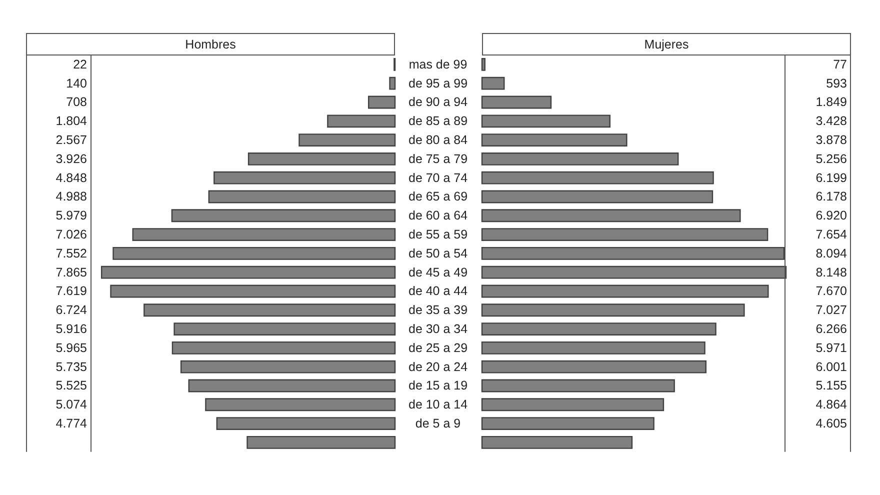 The width and height of the screenshot is (880, 495). Describe the element at coordinates (438, 102) in the screenshot. I see `y-tick-label: de 90 a 94` at that location.